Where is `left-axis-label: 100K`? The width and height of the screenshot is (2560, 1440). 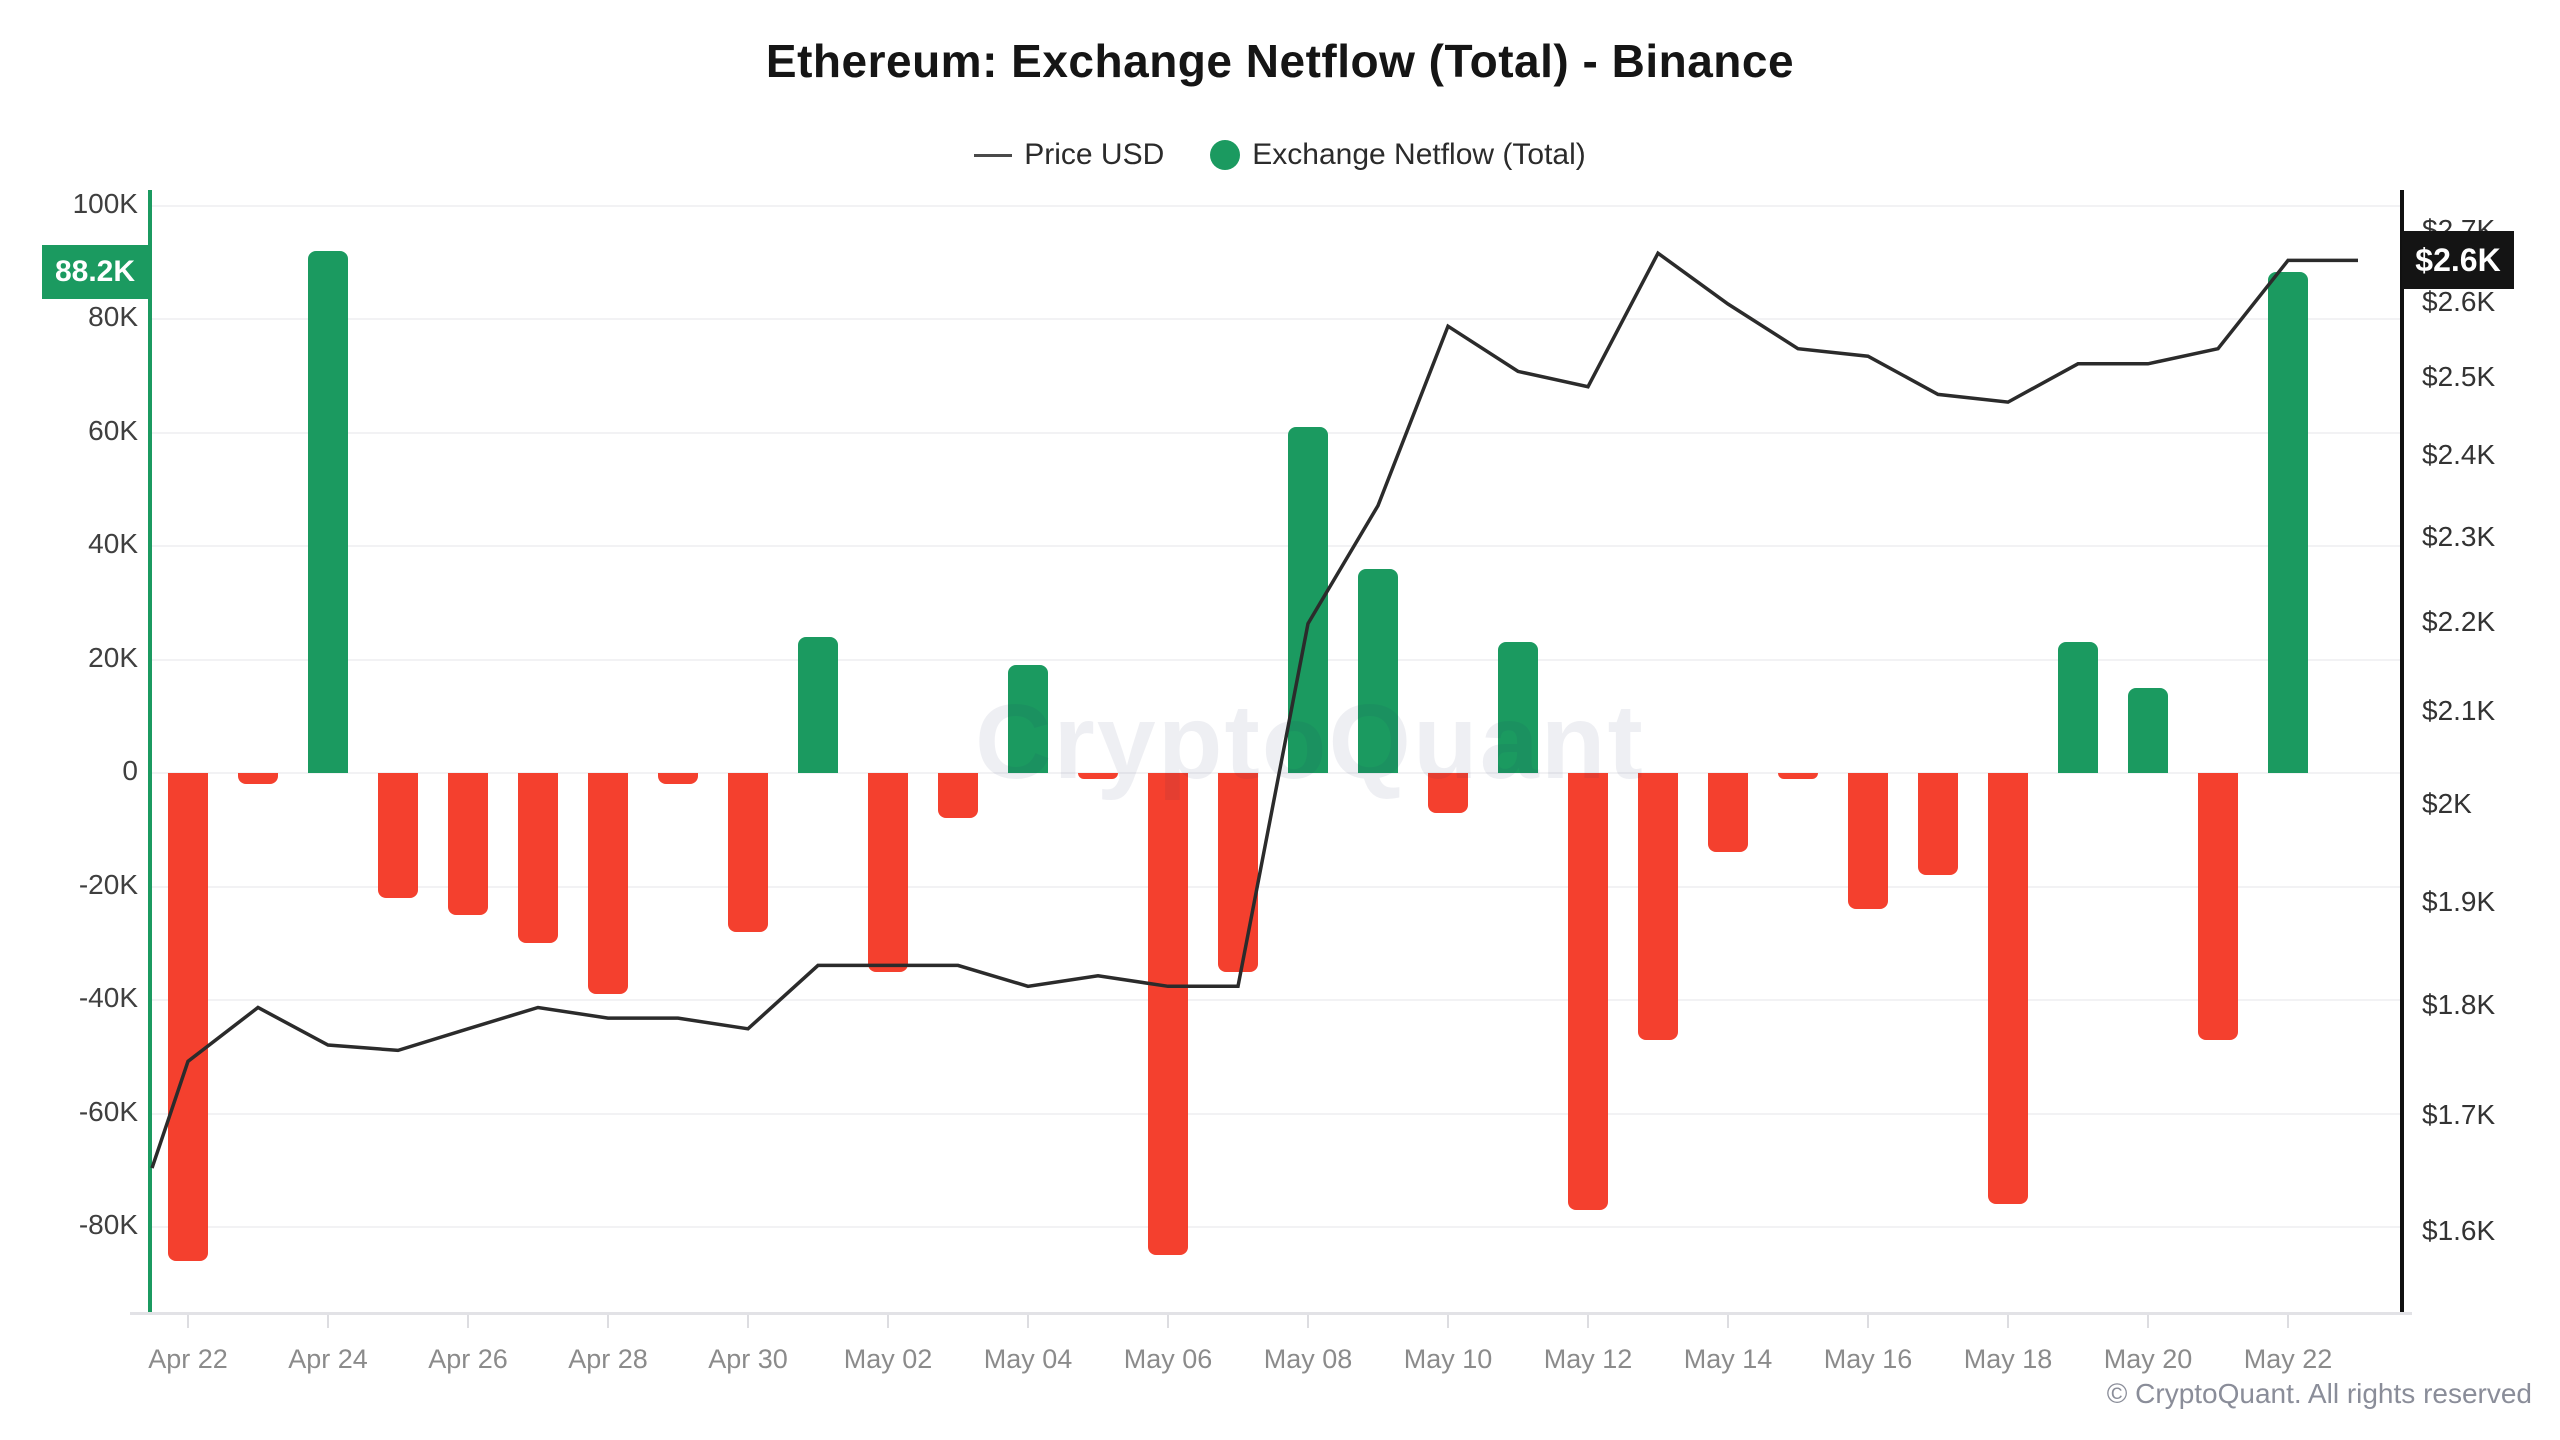 left-axis-label: 100K is located at coordinates (105, 203).